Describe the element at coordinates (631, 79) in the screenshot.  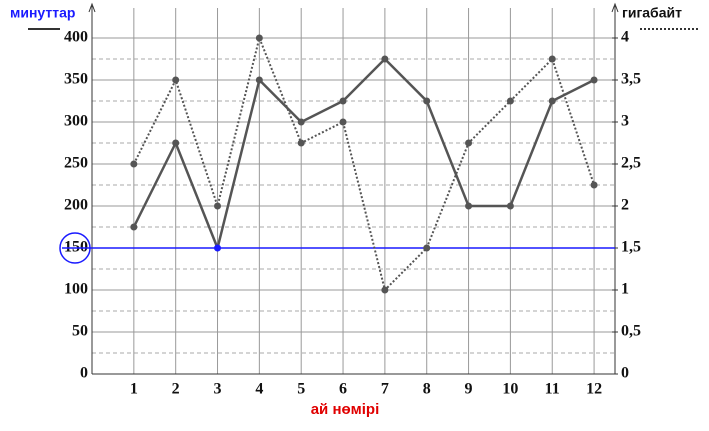
I see `y2-tick-label: 3,5` at that location.